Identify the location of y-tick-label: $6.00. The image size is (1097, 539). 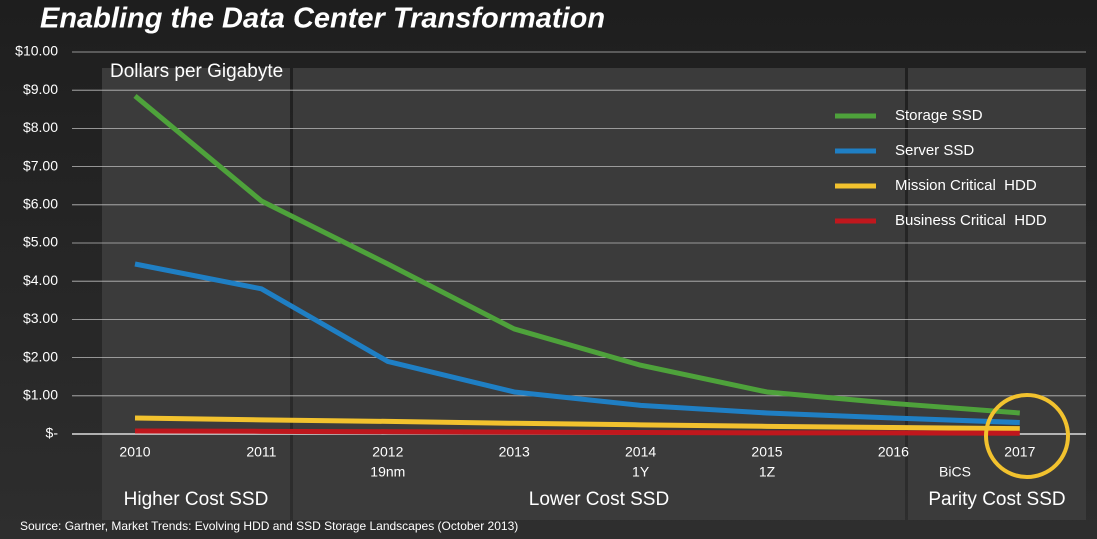
(40, 204).